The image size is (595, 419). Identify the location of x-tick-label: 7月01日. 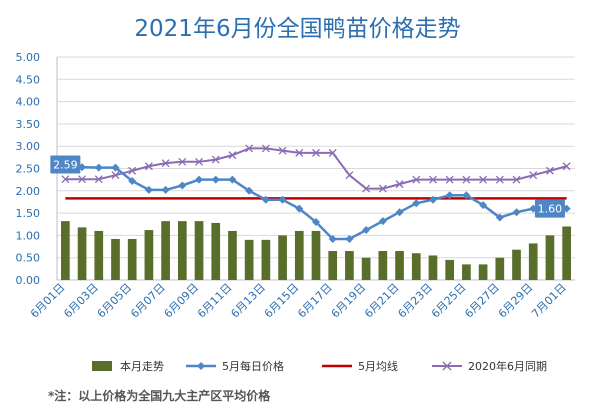
(549, 301).